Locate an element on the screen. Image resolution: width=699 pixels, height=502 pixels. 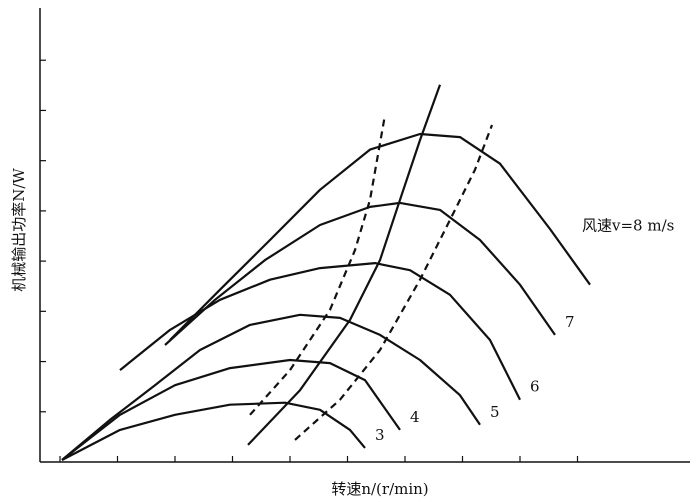
y-axis-label: 机械输出功率N/W is located at coordinates (19, 230).